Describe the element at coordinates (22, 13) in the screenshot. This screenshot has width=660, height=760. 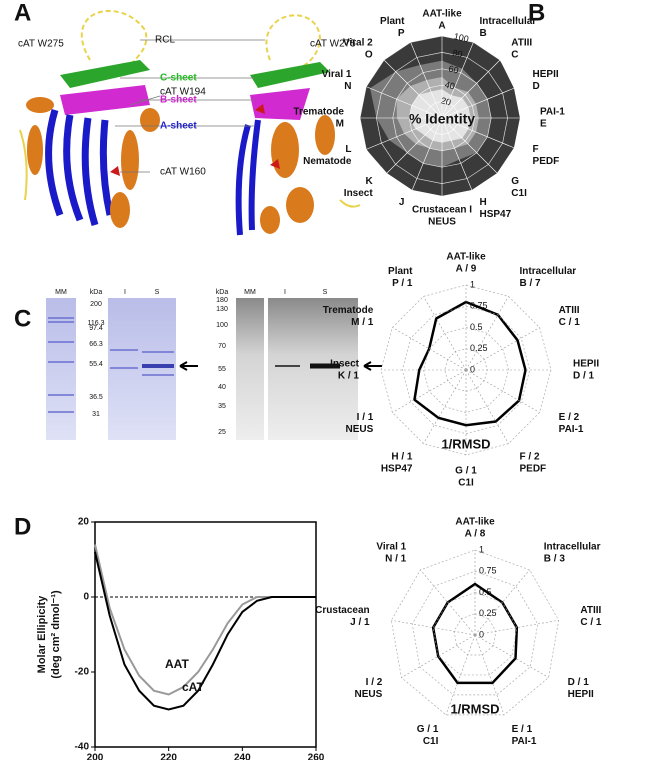
I see `panel-label: A` at that location.